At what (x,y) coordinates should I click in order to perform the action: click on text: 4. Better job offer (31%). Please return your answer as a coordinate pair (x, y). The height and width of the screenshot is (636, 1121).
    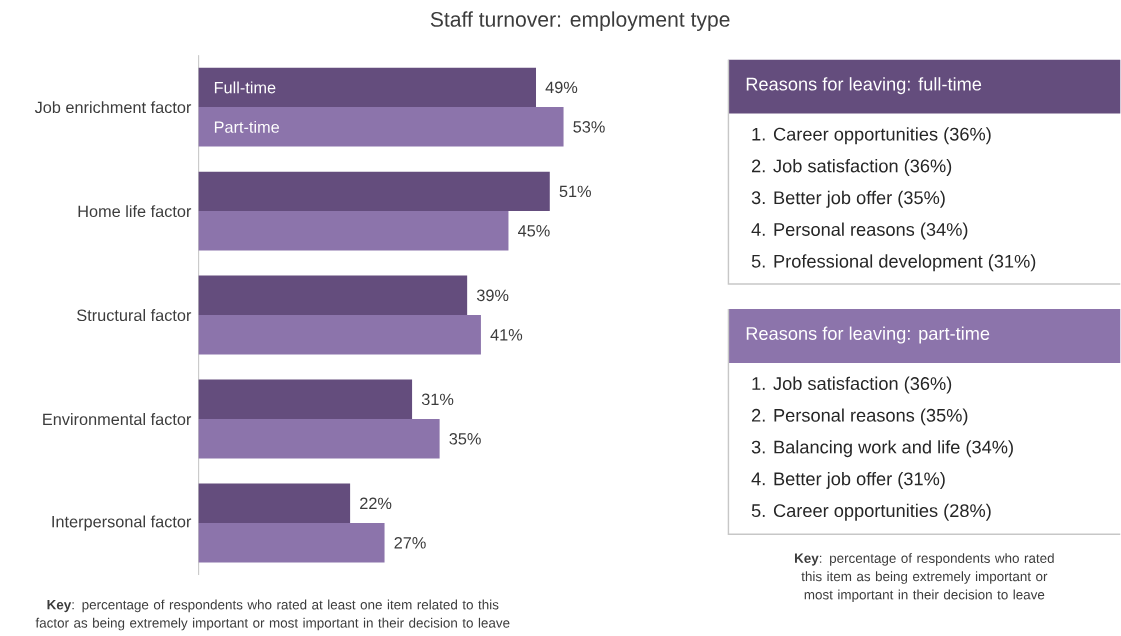
    Looking at the image, I should click on (848, 480).